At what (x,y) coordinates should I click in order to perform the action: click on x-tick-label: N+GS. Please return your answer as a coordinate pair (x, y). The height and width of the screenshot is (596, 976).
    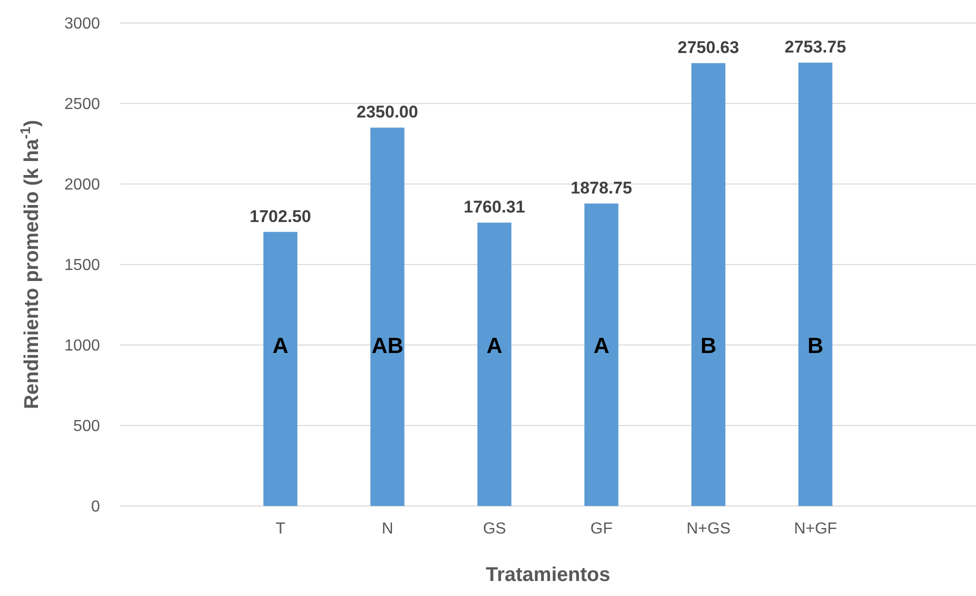
    Looking at the image, I should click on (708, 529).